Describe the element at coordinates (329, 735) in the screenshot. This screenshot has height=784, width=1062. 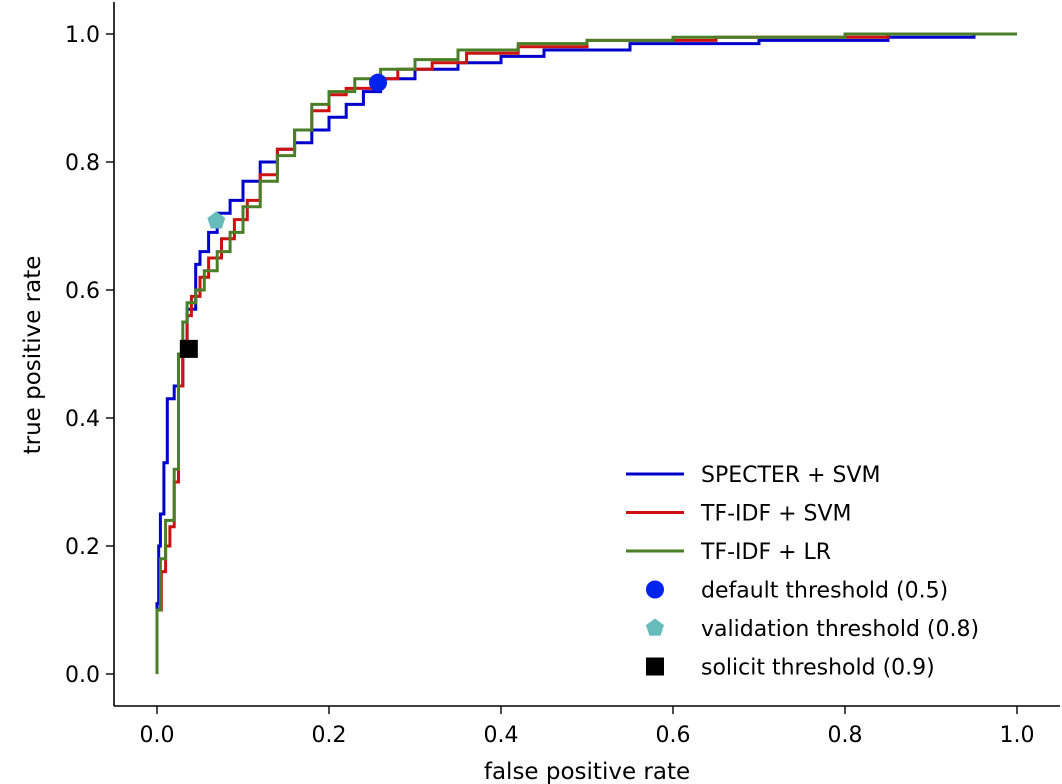
I see `x-tick-label: 0.2` at that location.